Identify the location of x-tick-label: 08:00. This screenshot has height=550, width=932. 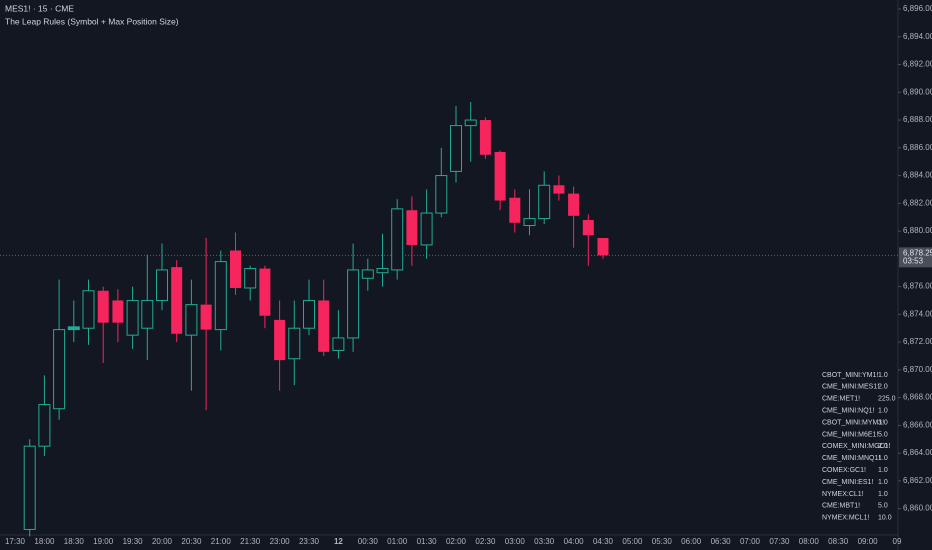
(809, 541).